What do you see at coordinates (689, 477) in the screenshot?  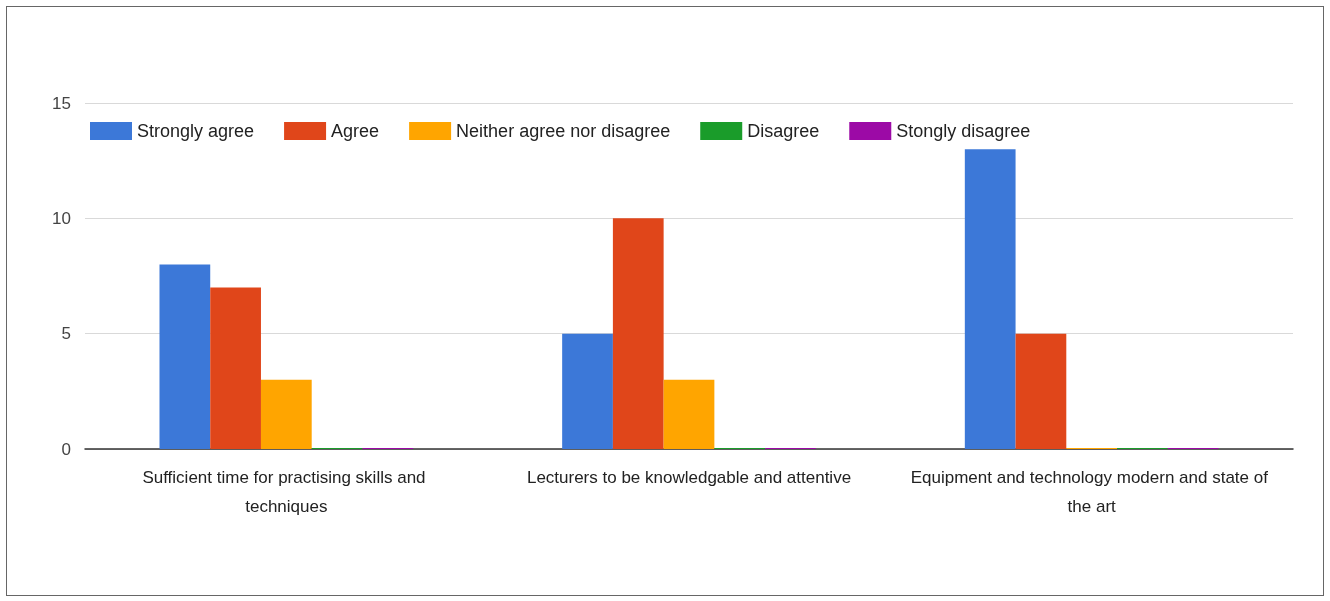 I see `x-tick-label: Lecturers to be knowledgable and attentive` at bounding box center [689, 477].